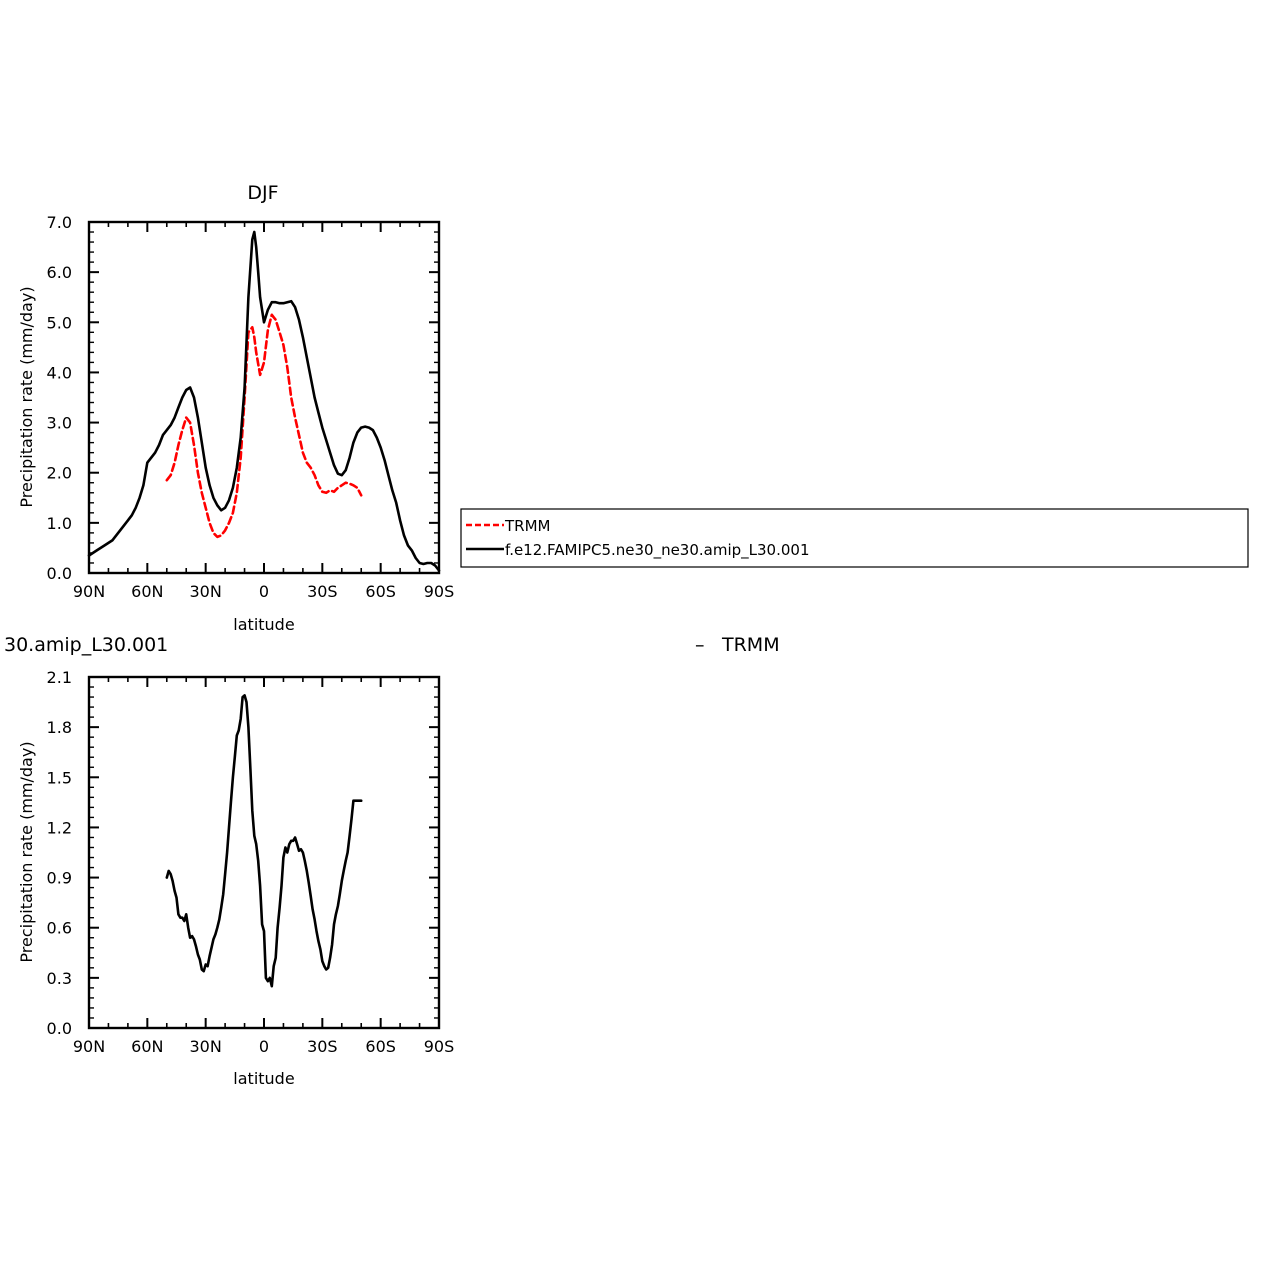  Describe the element at coordinates (59, 978) in the screenshot. I see `y-tick-label: 0.3` at that location.